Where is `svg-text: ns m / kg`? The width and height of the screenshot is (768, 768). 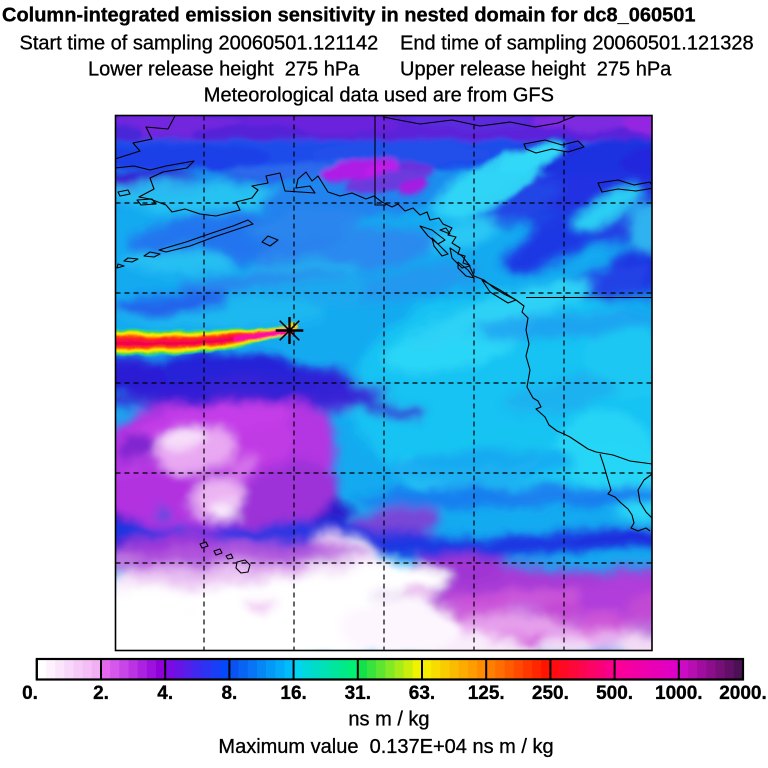
svg-text: ns m / kg is located at coordinates (388, 720).